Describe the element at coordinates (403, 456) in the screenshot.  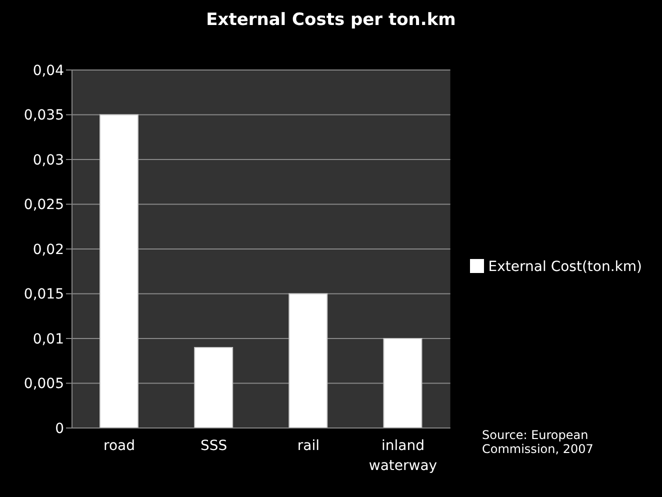
I see `x-tick-label: inland waterway` at that location.